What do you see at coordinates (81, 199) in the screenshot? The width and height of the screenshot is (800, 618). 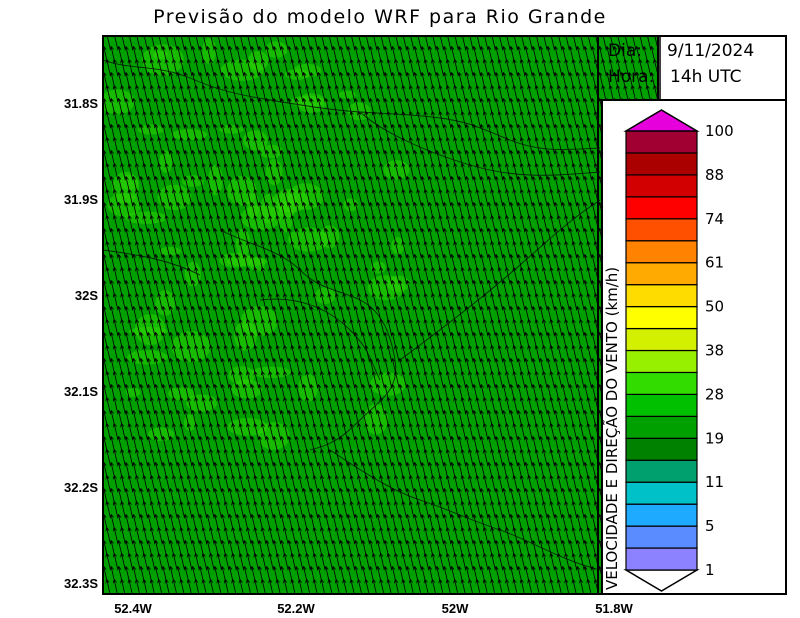 I see `lat-label-31-9s: 31.9S` at bounding box center [81, 199].